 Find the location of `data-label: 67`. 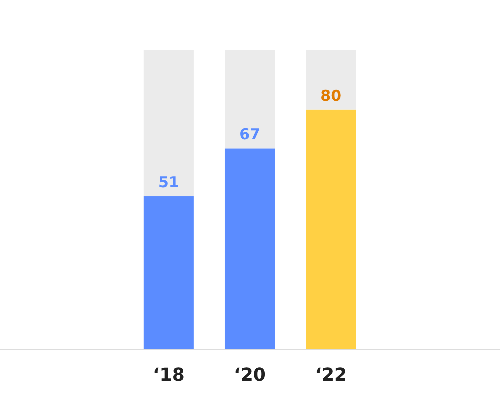

data-label: 67 is located at coordinates (250, 135).